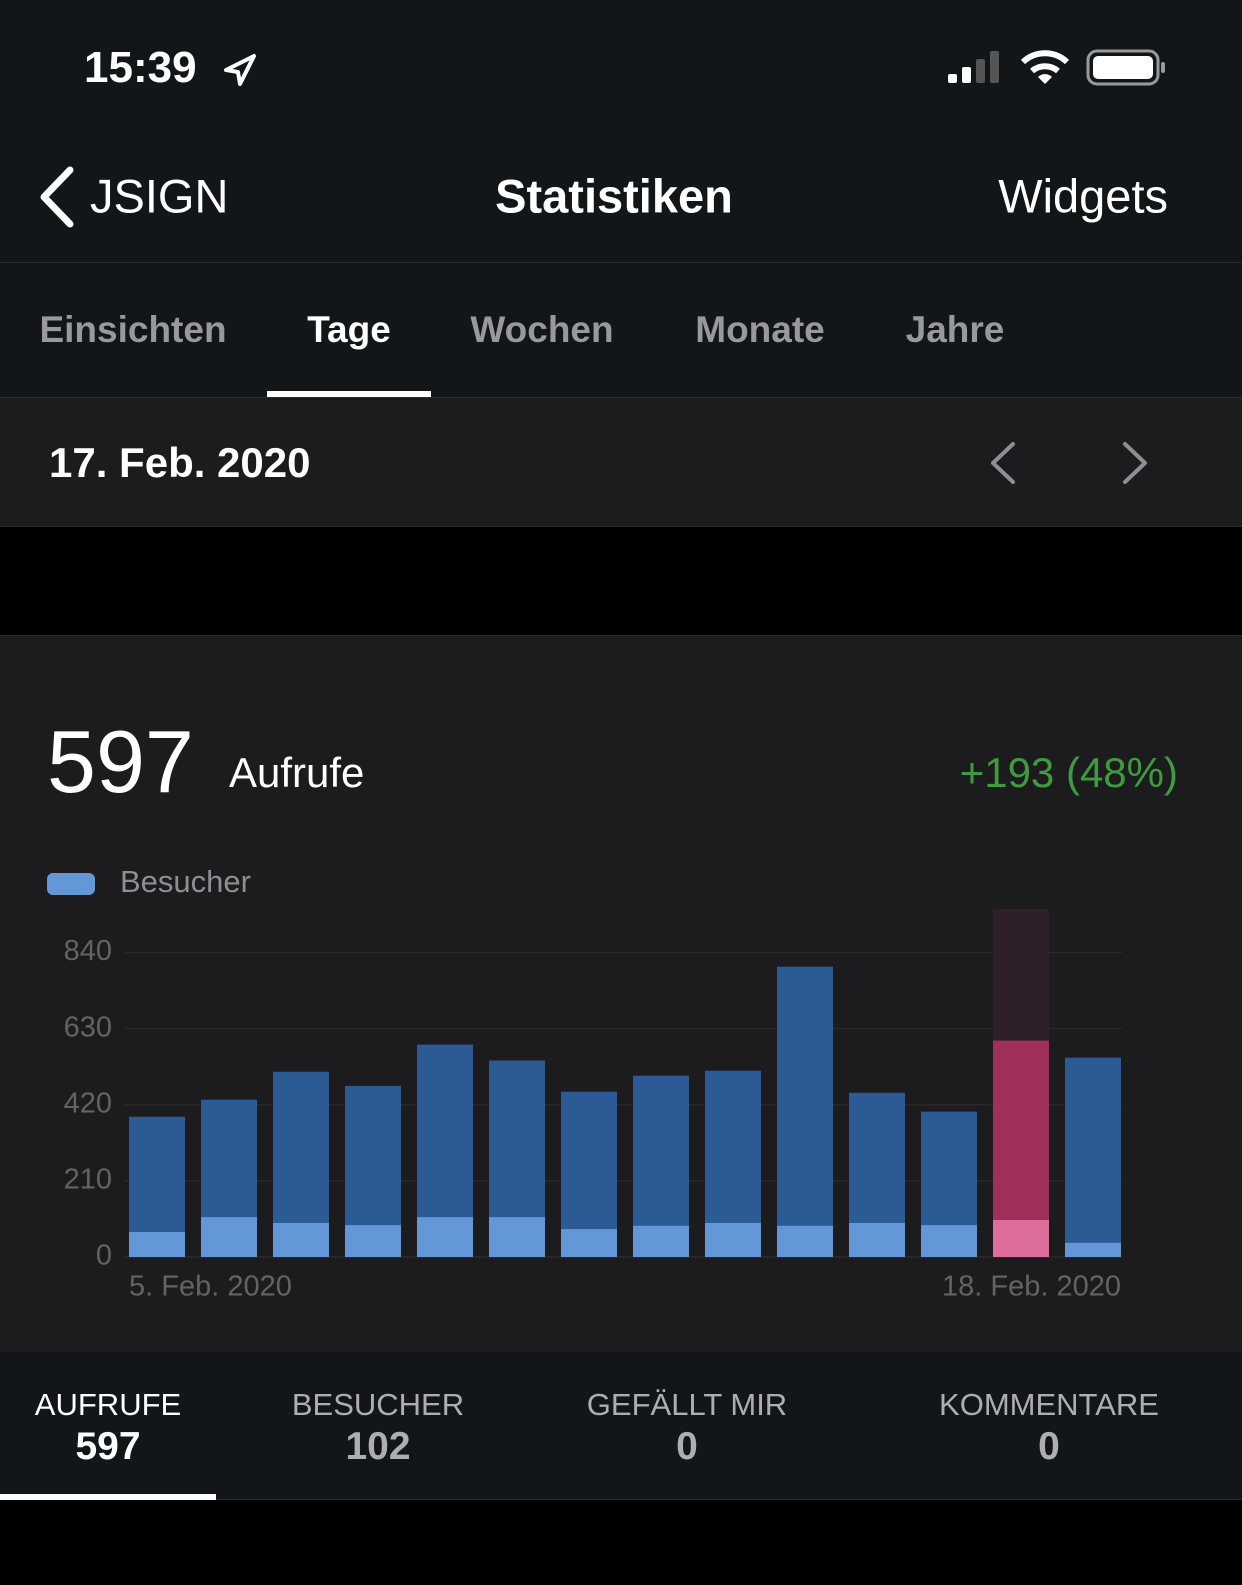 The height and width of the screenshot is (1585, 1242). What do you see at coordinates (621, 262) in the screenshot?
I see `separator` at bounding box center [621, 262].